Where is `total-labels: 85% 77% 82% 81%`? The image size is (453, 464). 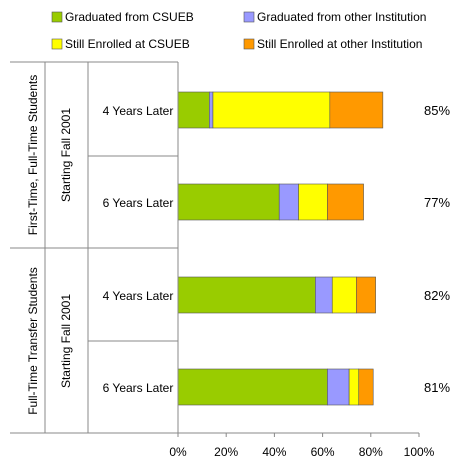
total-labels: 85% 77% 82% 81% is located at coordinates (437, 249).